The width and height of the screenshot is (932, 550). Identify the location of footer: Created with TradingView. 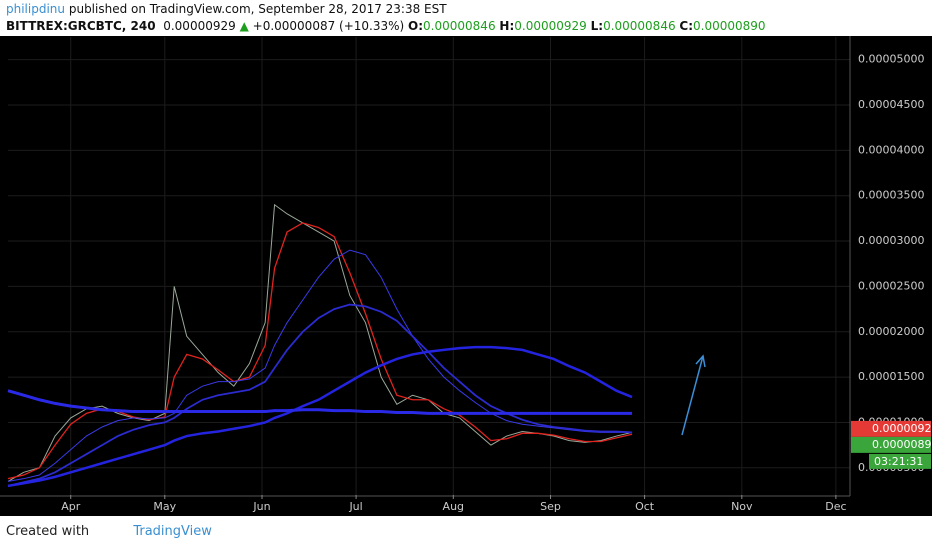
(109, 531).